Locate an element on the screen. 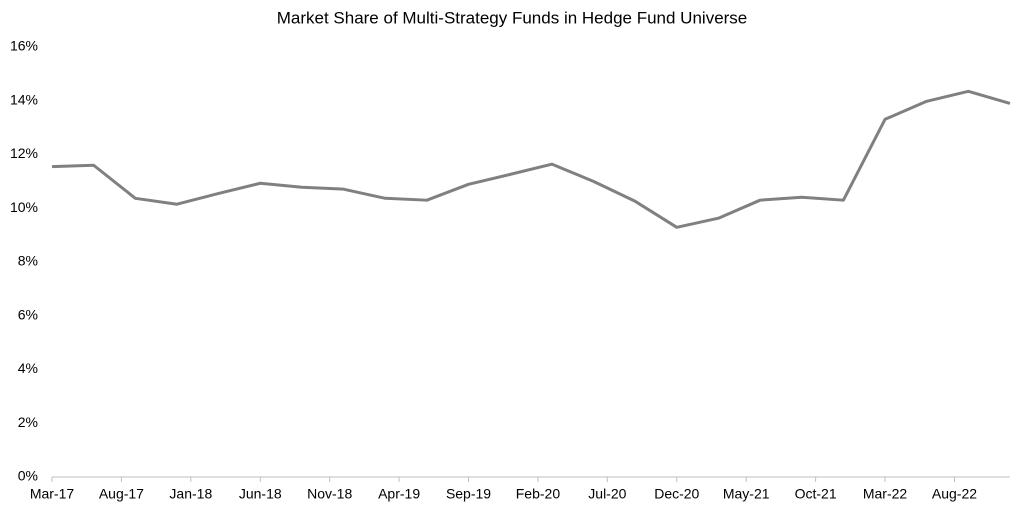 This screenshot has width=1024, height=517. y-tick-label: 0% is located at coordinates (28, 476).